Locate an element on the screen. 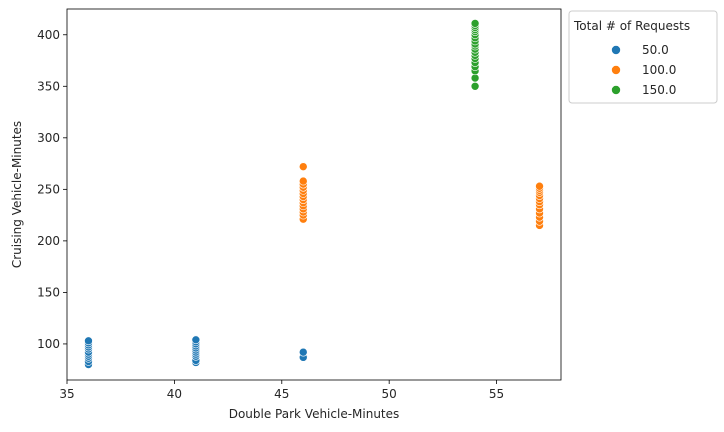 The image size is (724, 432). x-axis-ticks: 35 40 45 50 55 is located at coordinates (281, 390).